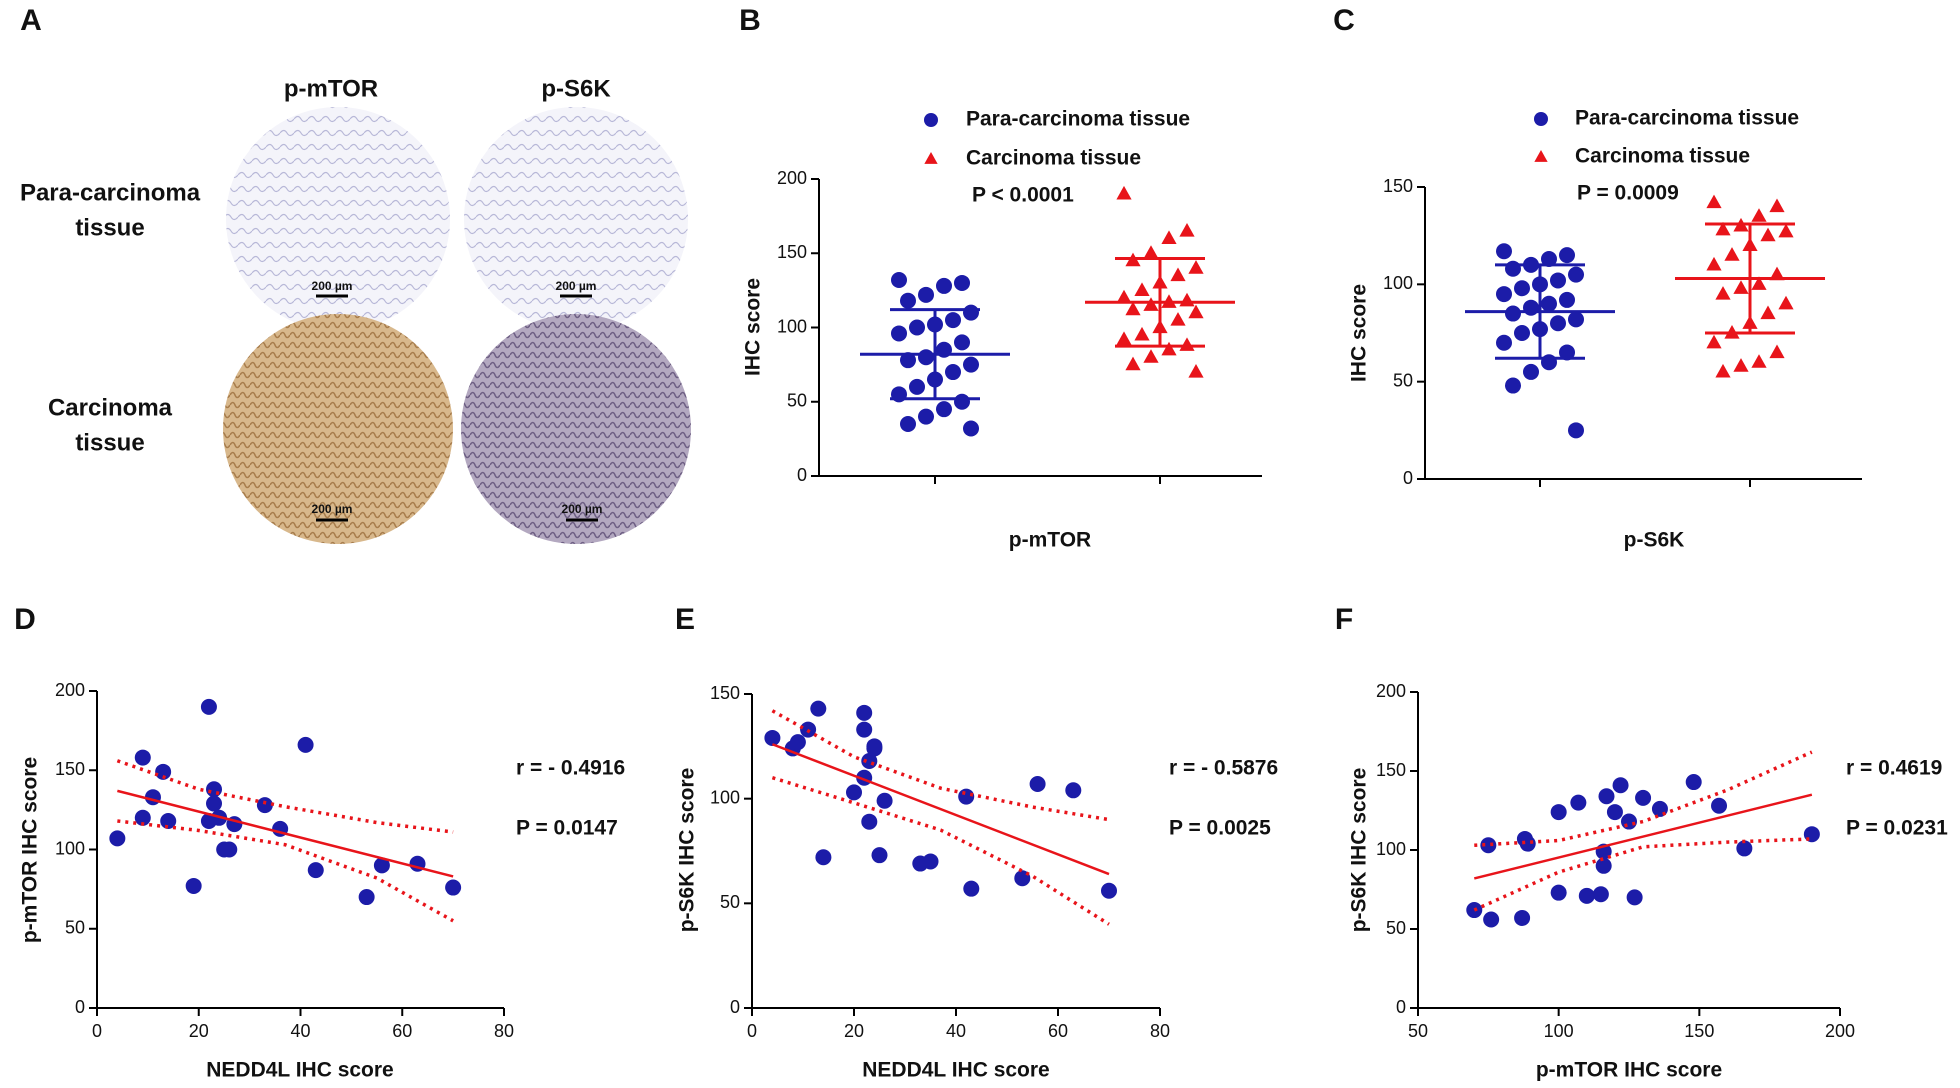  I want to click on fit-line, so click(1643, 836).